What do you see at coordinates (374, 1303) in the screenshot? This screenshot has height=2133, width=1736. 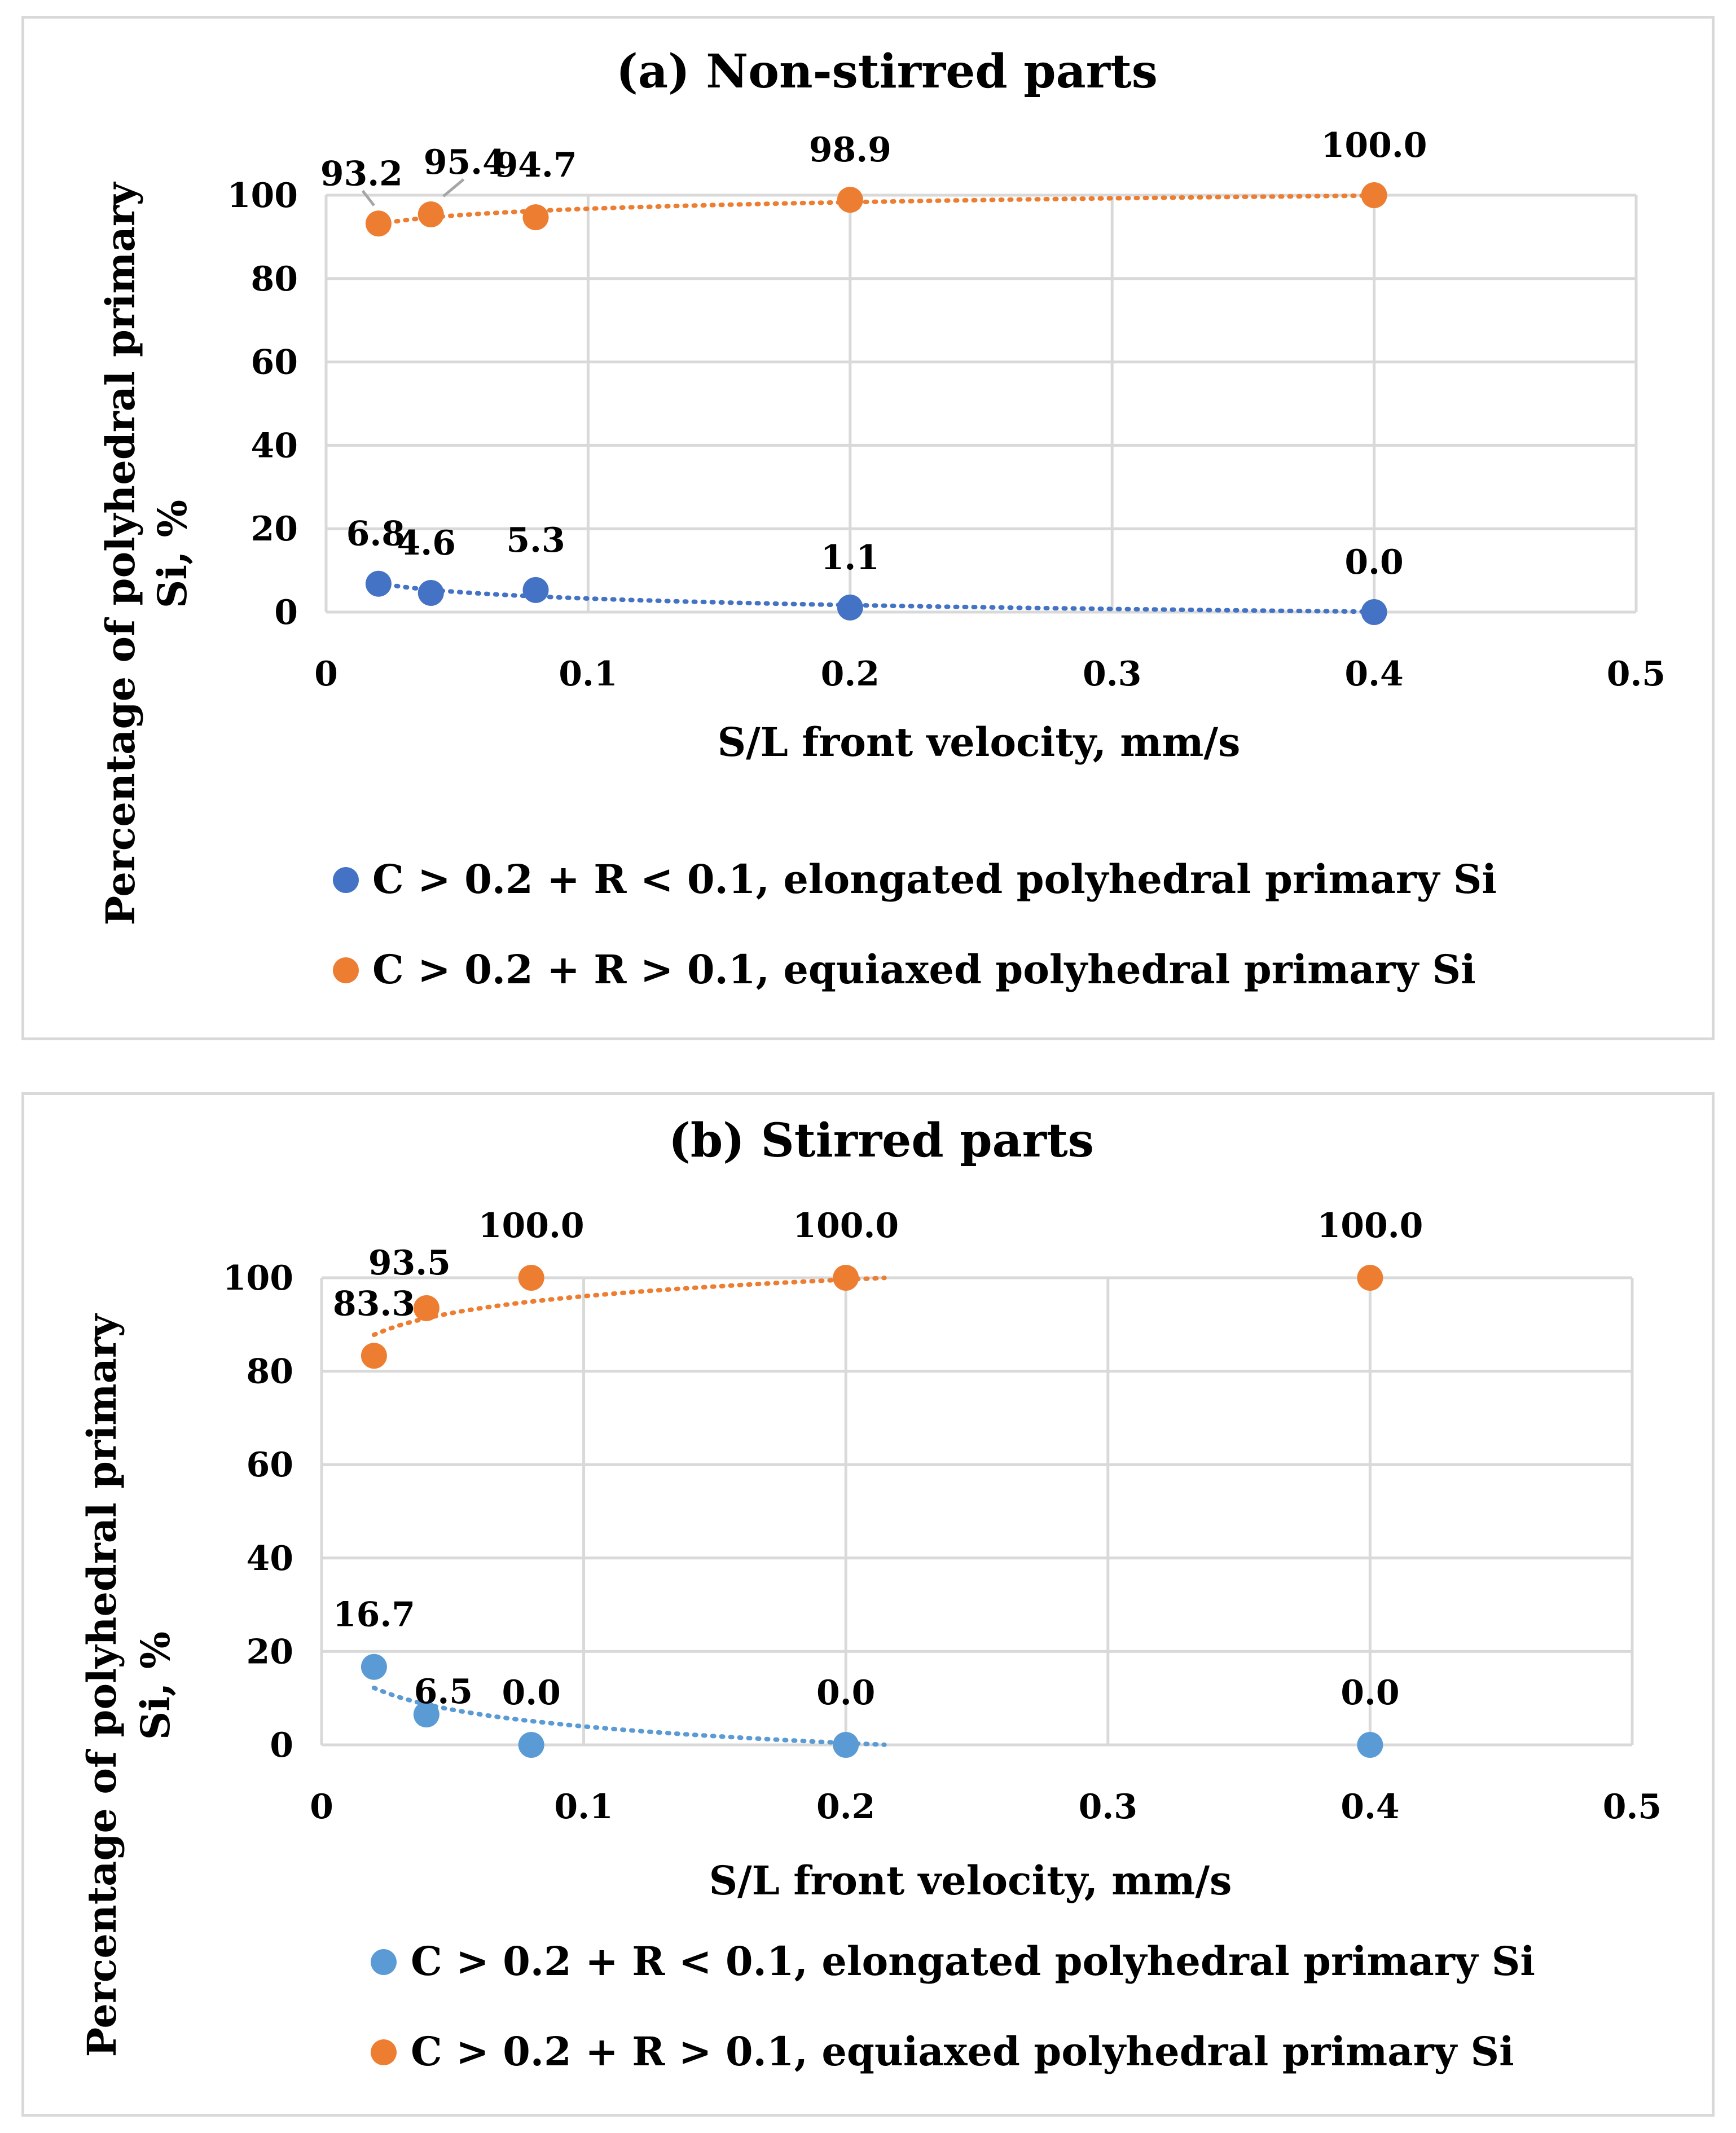 I see `data-label-b-series2: 83.3` at bounding box center [374, 1303].